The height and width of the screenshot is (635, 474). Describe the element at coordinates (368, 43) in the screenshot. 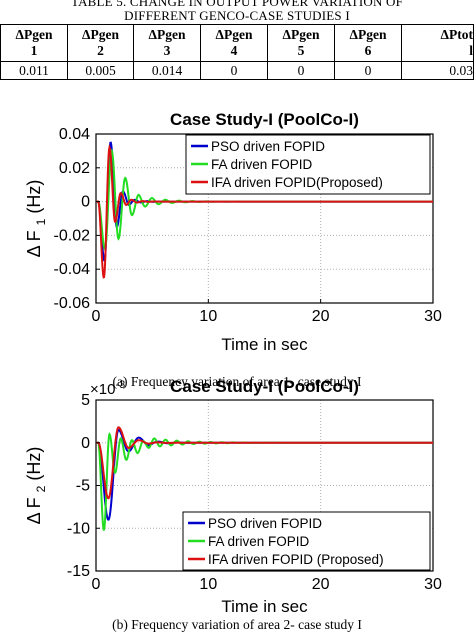

I see `table-header-cell: ΔPgen 6` at that location.